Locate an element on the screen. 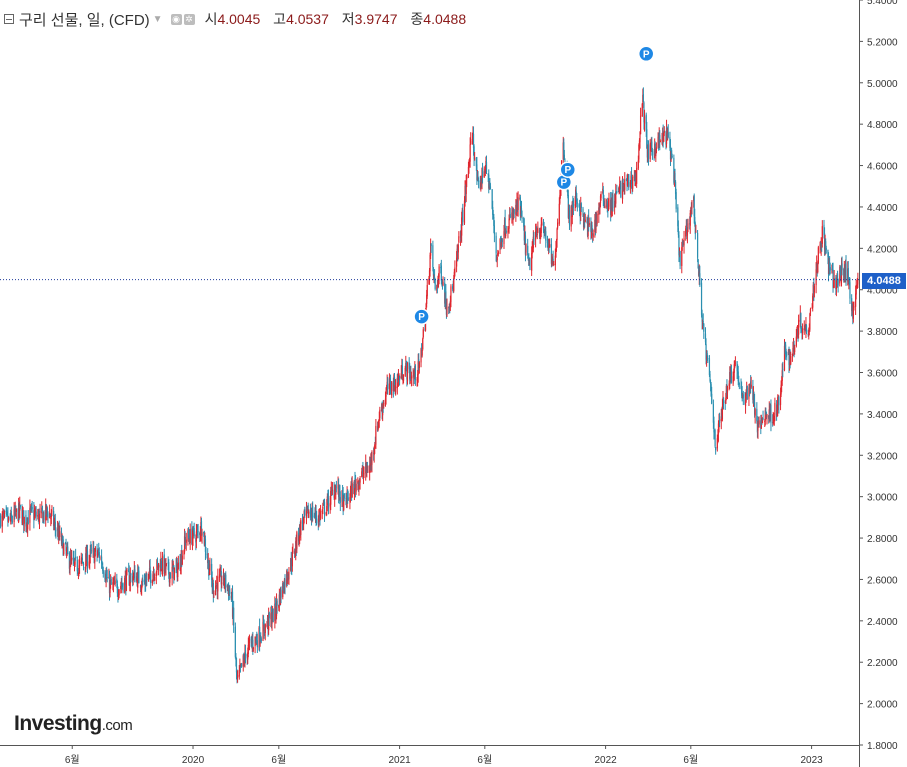 This screenshot has height=767, width=907. settings-icon: ✲ is located at coordinates (189, 19).